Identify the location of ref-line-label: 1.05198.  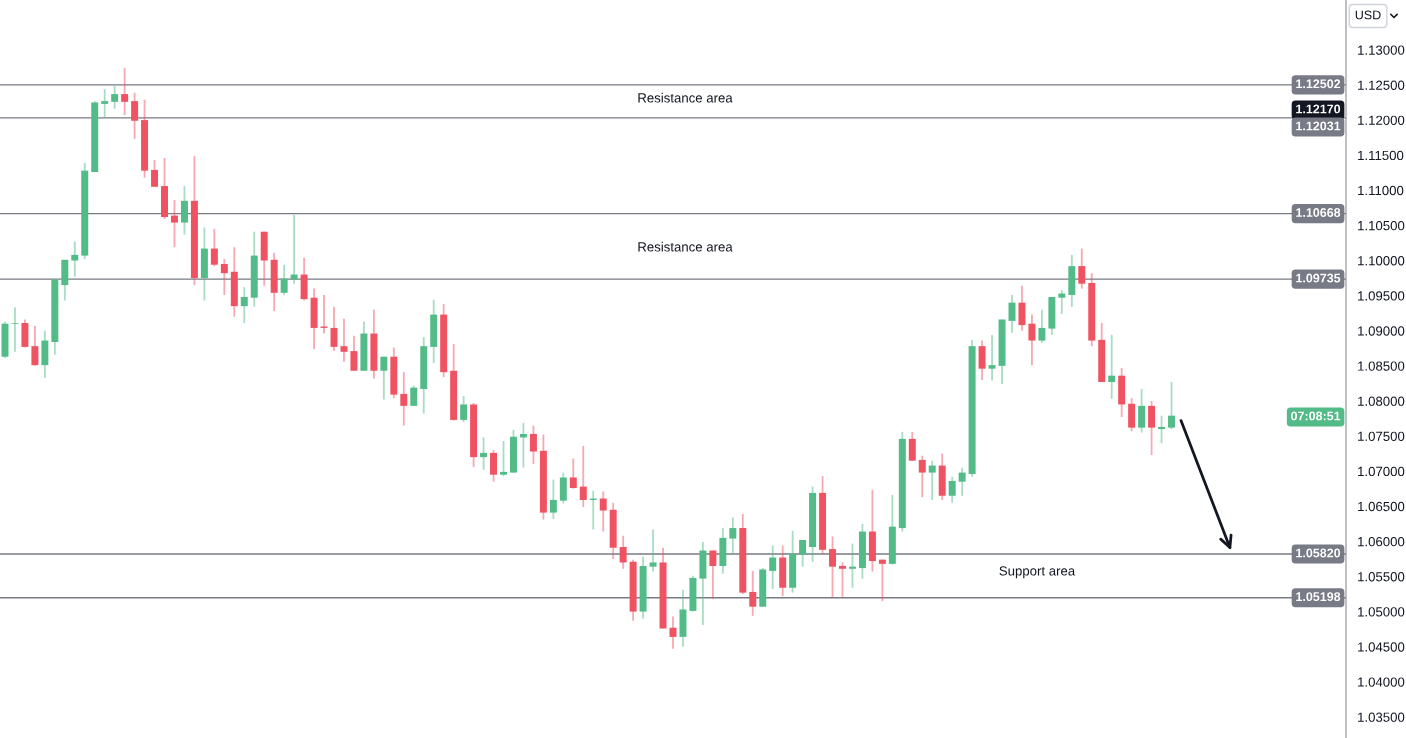
(1318, 597).